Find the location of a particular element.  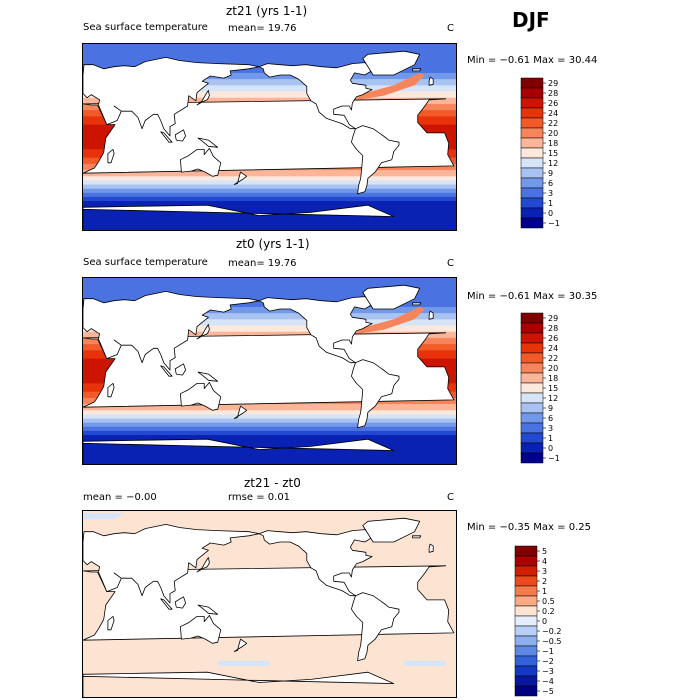

colorbar-label: 4 is located at coordinates (544, 561).